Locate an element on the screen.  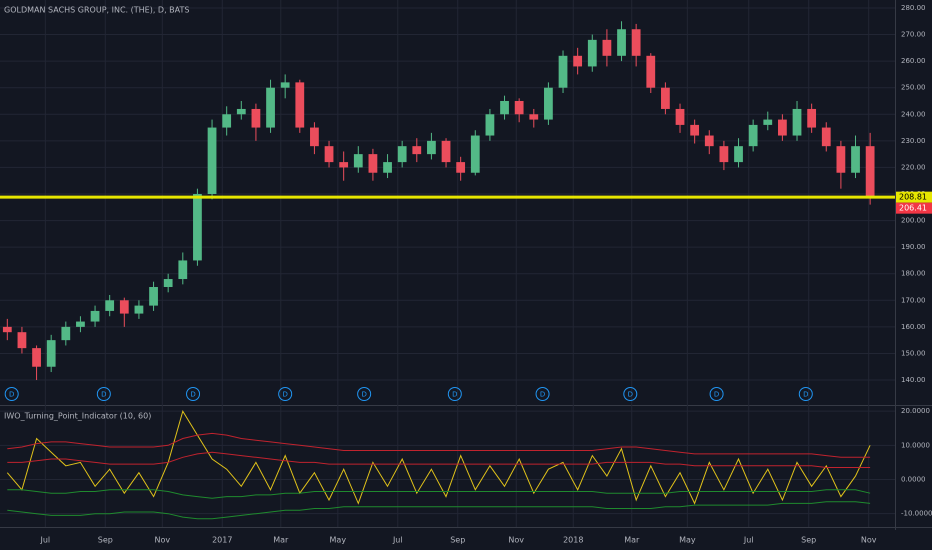
y-tick-label: 0.0000 is located at coordinates (913, 479).